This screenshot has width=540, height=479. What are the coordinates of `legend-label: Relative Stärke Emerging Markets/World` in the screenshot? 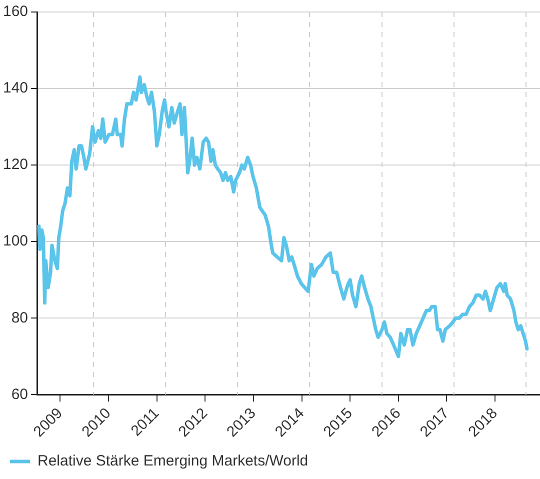 It's located at (173, 461).